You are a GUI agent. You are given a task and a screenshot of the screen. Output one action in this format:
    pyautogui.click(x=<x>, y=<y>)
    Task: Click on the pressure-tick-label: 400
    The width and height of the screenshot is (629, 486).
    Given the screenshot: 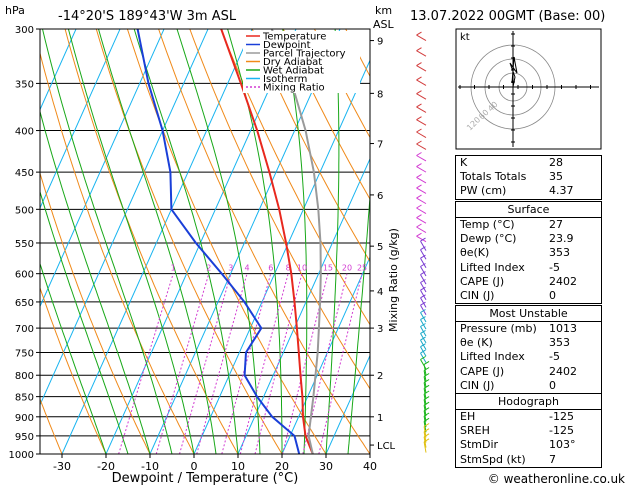 What is the action you would take?
    pyautogui.click(x=24, y=132)
    